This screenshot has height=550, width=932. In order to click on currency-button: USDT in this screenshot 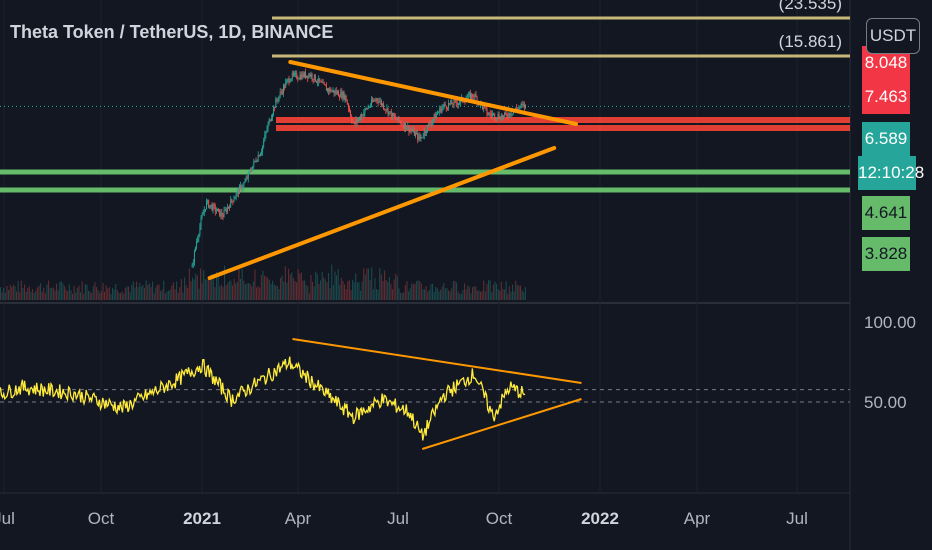, I will do `click(893, 36)`.